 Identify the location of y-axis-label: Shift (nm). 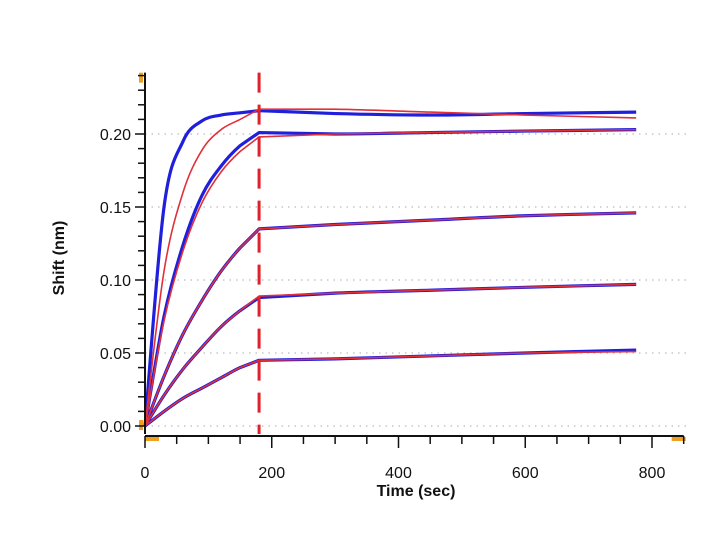
(59, 258).